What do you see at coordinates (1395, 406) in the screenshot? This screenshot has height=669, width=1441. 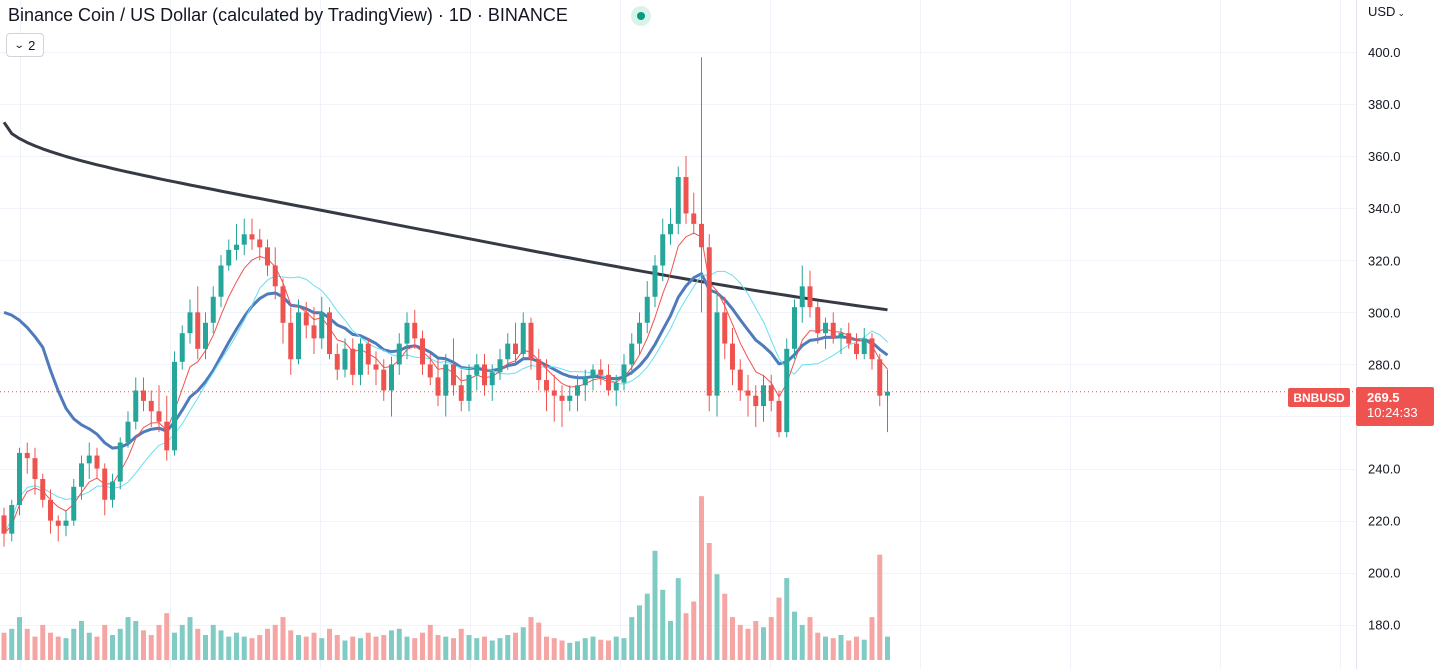 I see `last-price-tag: 269.5 10:24:33` at bounding box center [1395, 406].